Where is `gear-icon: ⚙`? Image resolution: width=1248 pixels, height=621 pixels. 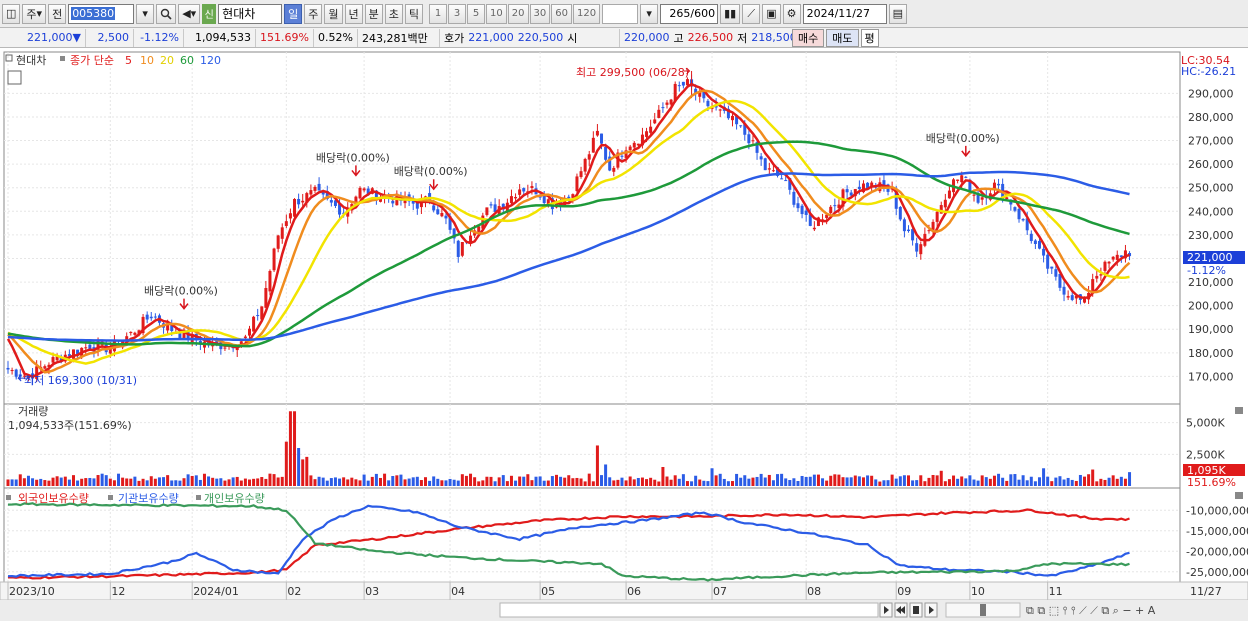
gear-icon: ⚙ is located at coordinates (791, 13).